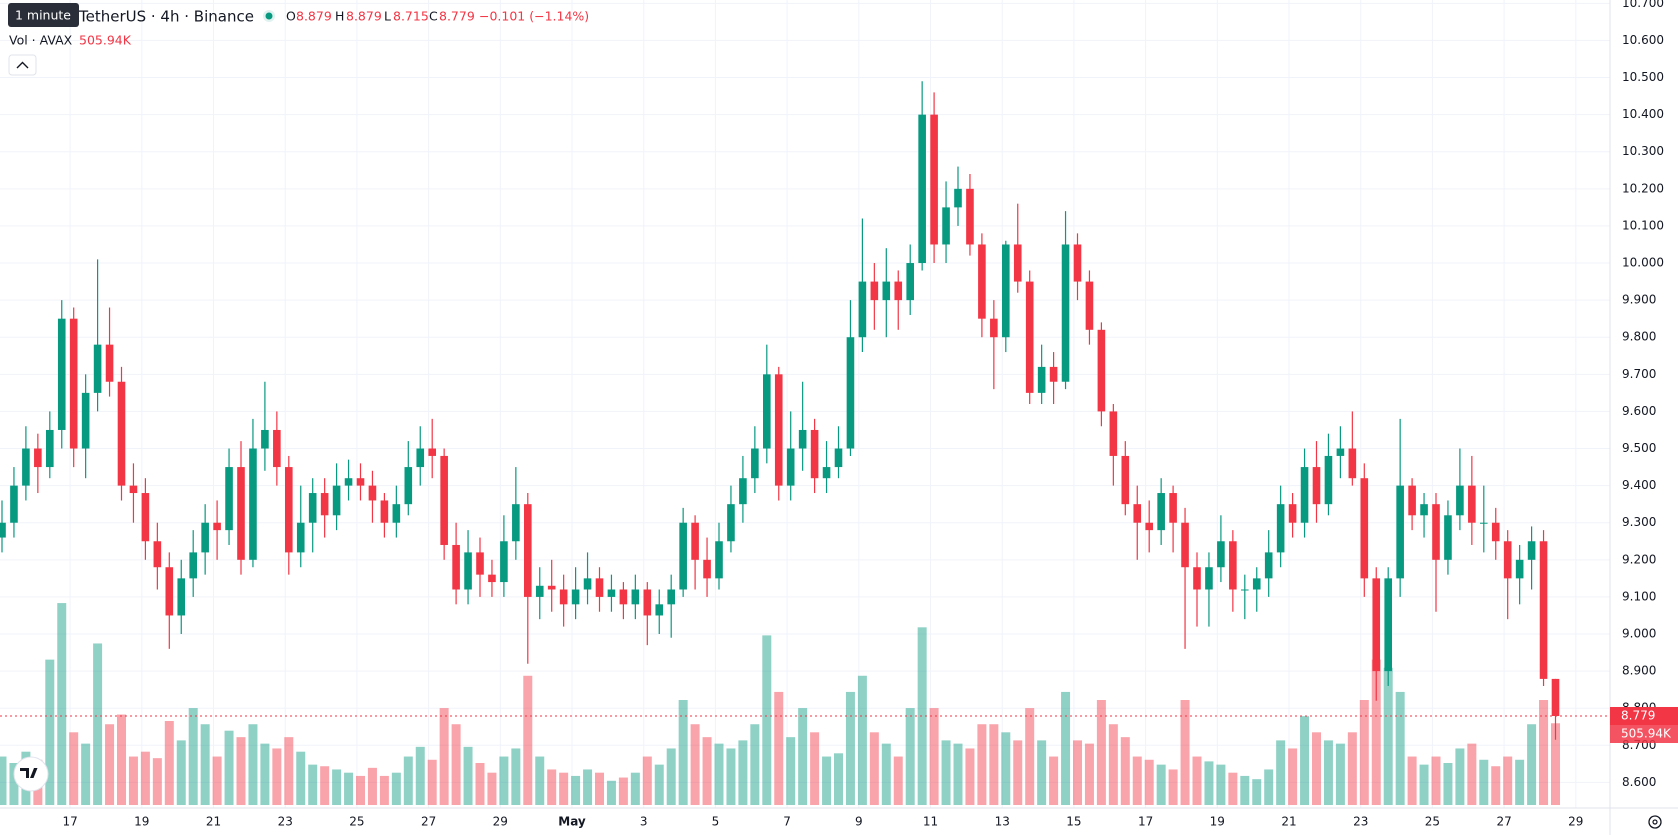 This screenshot has width=1678, height=835. I want to click on y-tick-label: 9.900, so click(1639, 300).